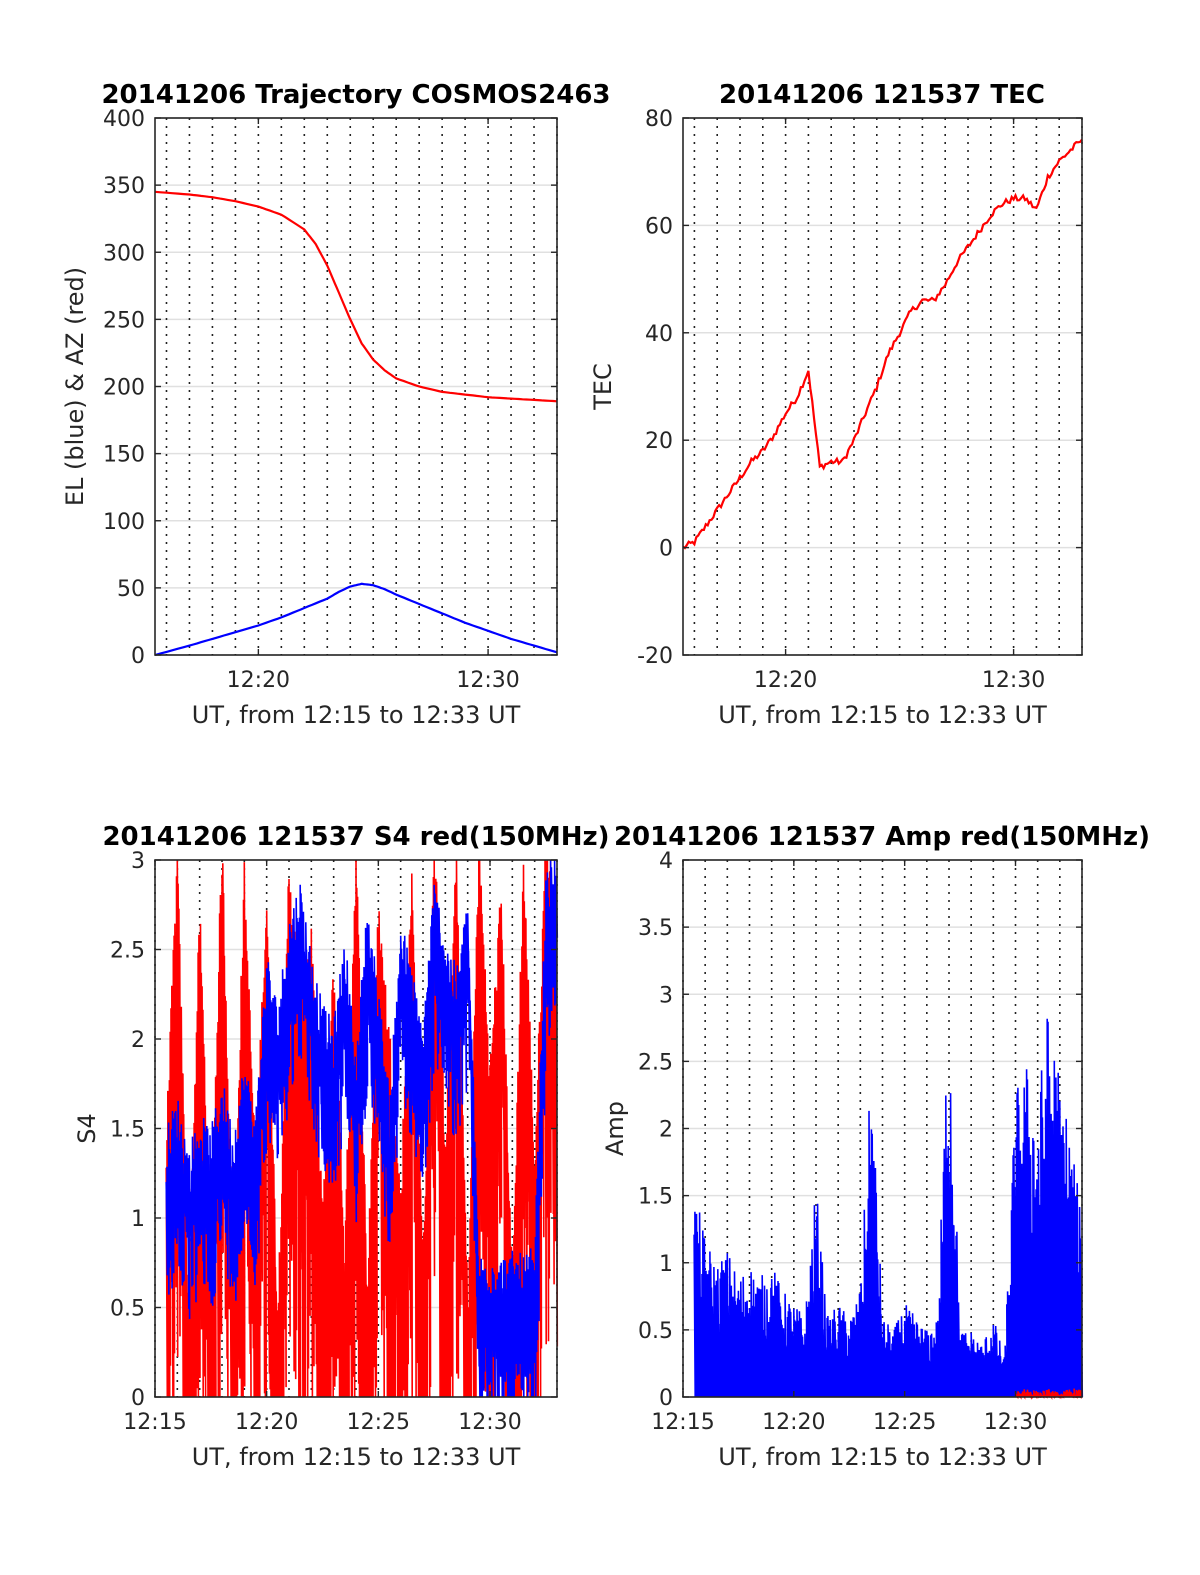 The width and height of the screenshot is (1200, 1575). I want to click on y-tick-label: 200, so click(124, 388).